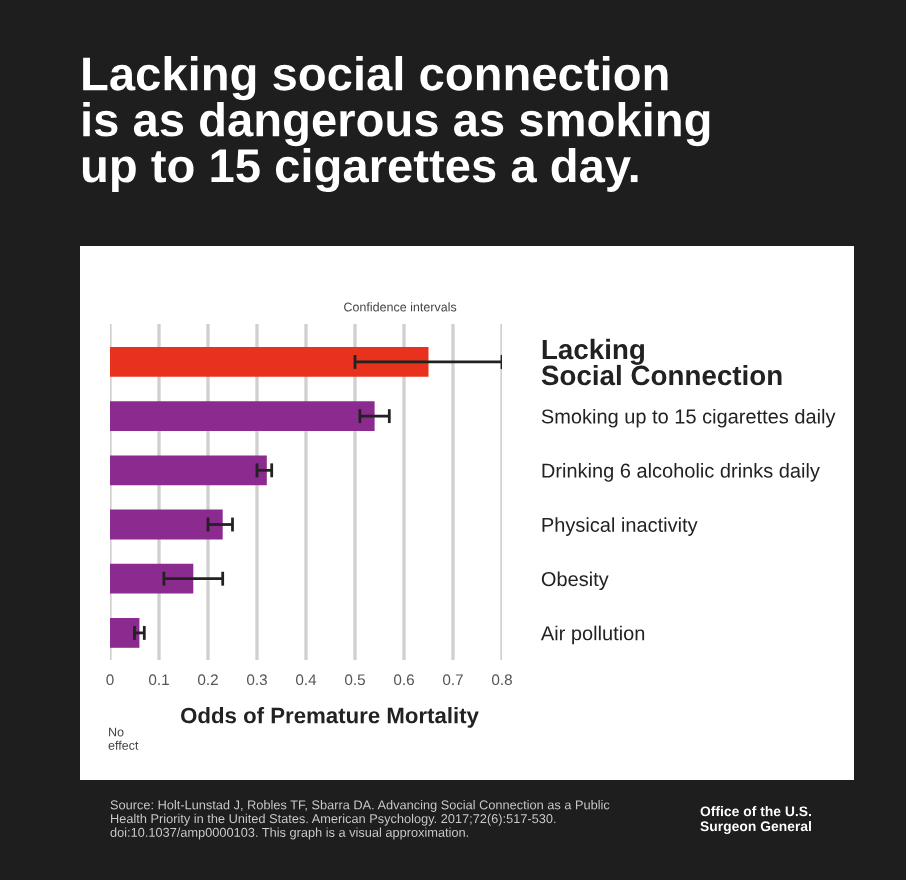  Describe the element at coordinates (592, 635) in the screenshot. I see `y-tick-label: Air pollution` at that location.